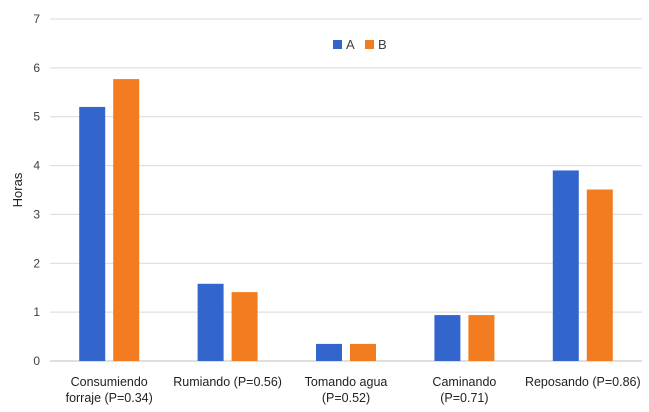 The image size is (649, 412). Describe the element at coordinates (36, 214) in the screenshot. I see `y-tick-label: 3` at that location.